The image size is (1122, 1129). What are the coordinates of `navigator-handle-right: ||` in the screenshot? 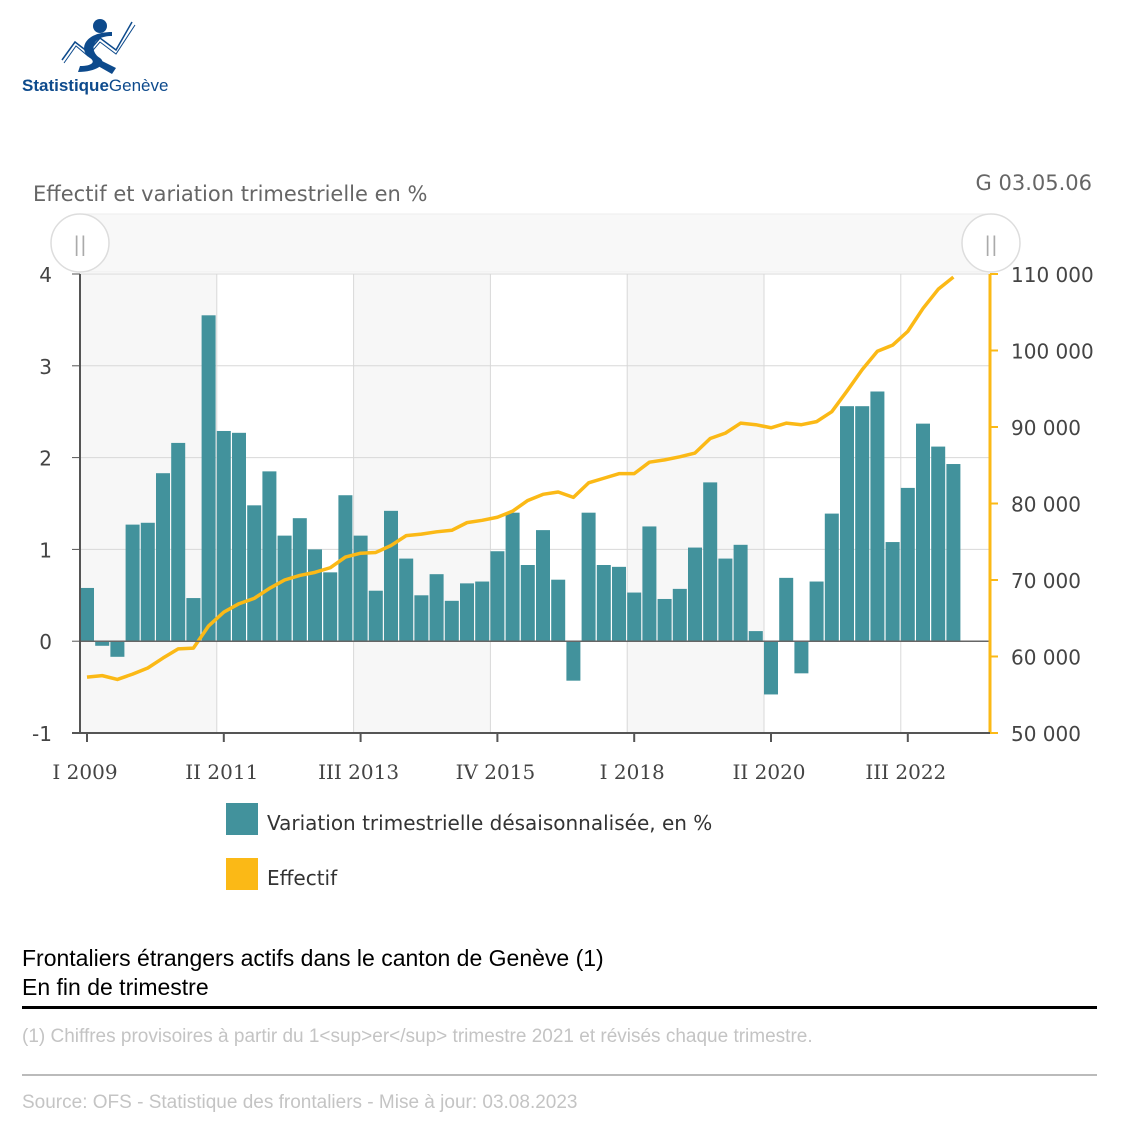 It's located at (991, 243).